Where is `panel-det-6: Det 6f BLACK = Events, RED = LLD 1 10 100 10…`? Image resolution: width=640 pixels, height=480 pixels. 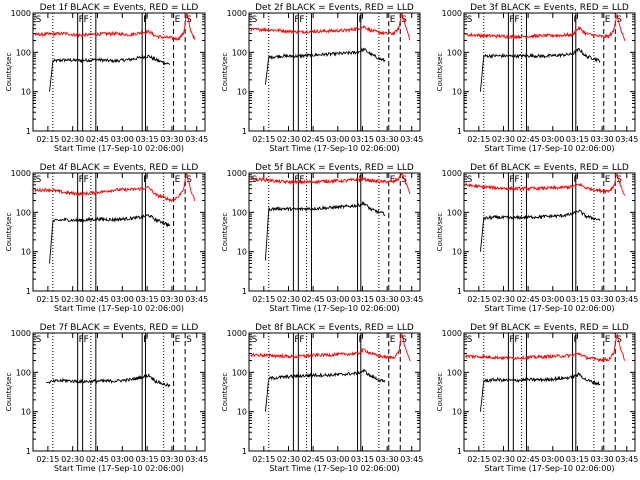 panel-det-6: Det 6f BLACK = Events, RED = LLD 1 10 100 10… is located at coordinates (537, 238).